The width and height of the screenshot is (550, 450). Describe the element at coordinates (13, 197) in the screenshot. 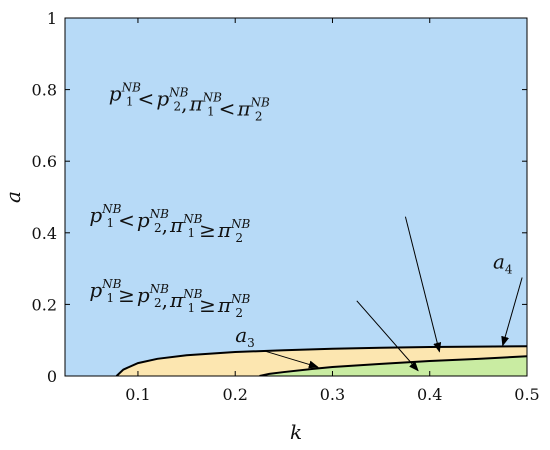

I see `y-axis-label: a` at that location.